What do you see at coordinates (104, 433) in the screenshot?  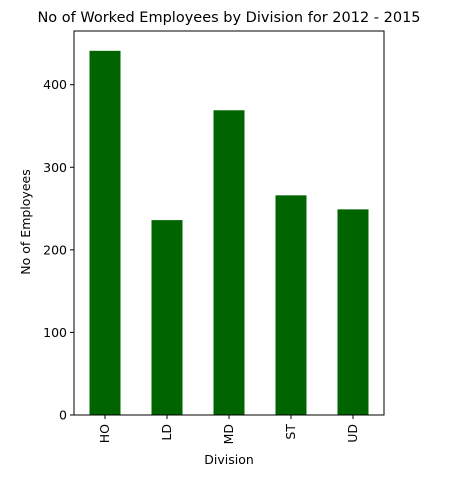 I see `x-tick-label: HO` at bounding box center [104, 433].